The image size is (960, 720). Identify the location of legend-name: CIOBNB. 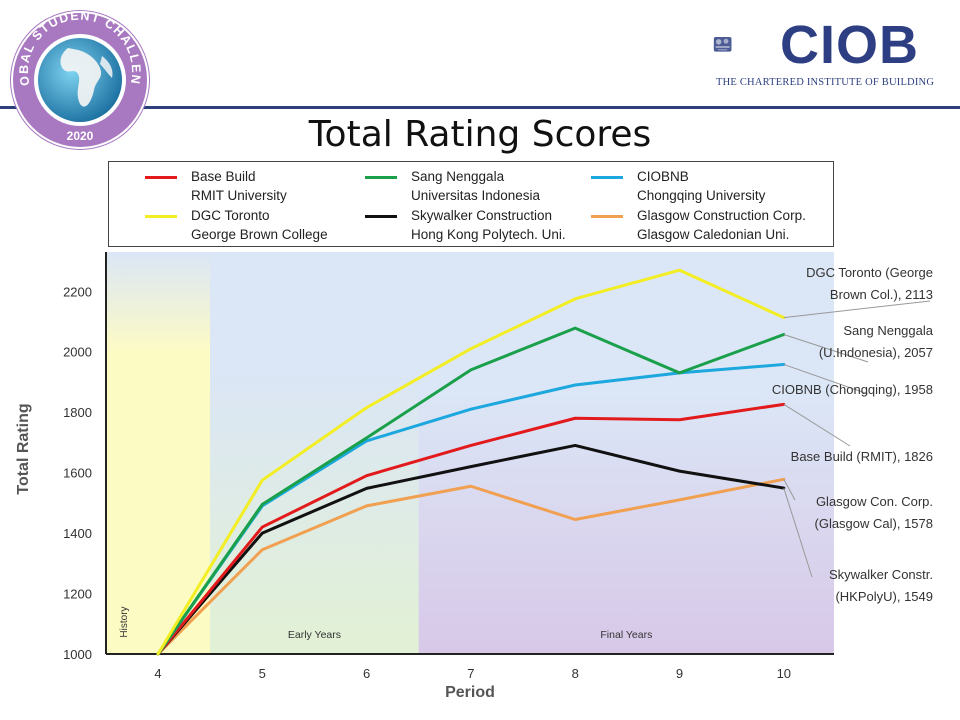
(663, 176).